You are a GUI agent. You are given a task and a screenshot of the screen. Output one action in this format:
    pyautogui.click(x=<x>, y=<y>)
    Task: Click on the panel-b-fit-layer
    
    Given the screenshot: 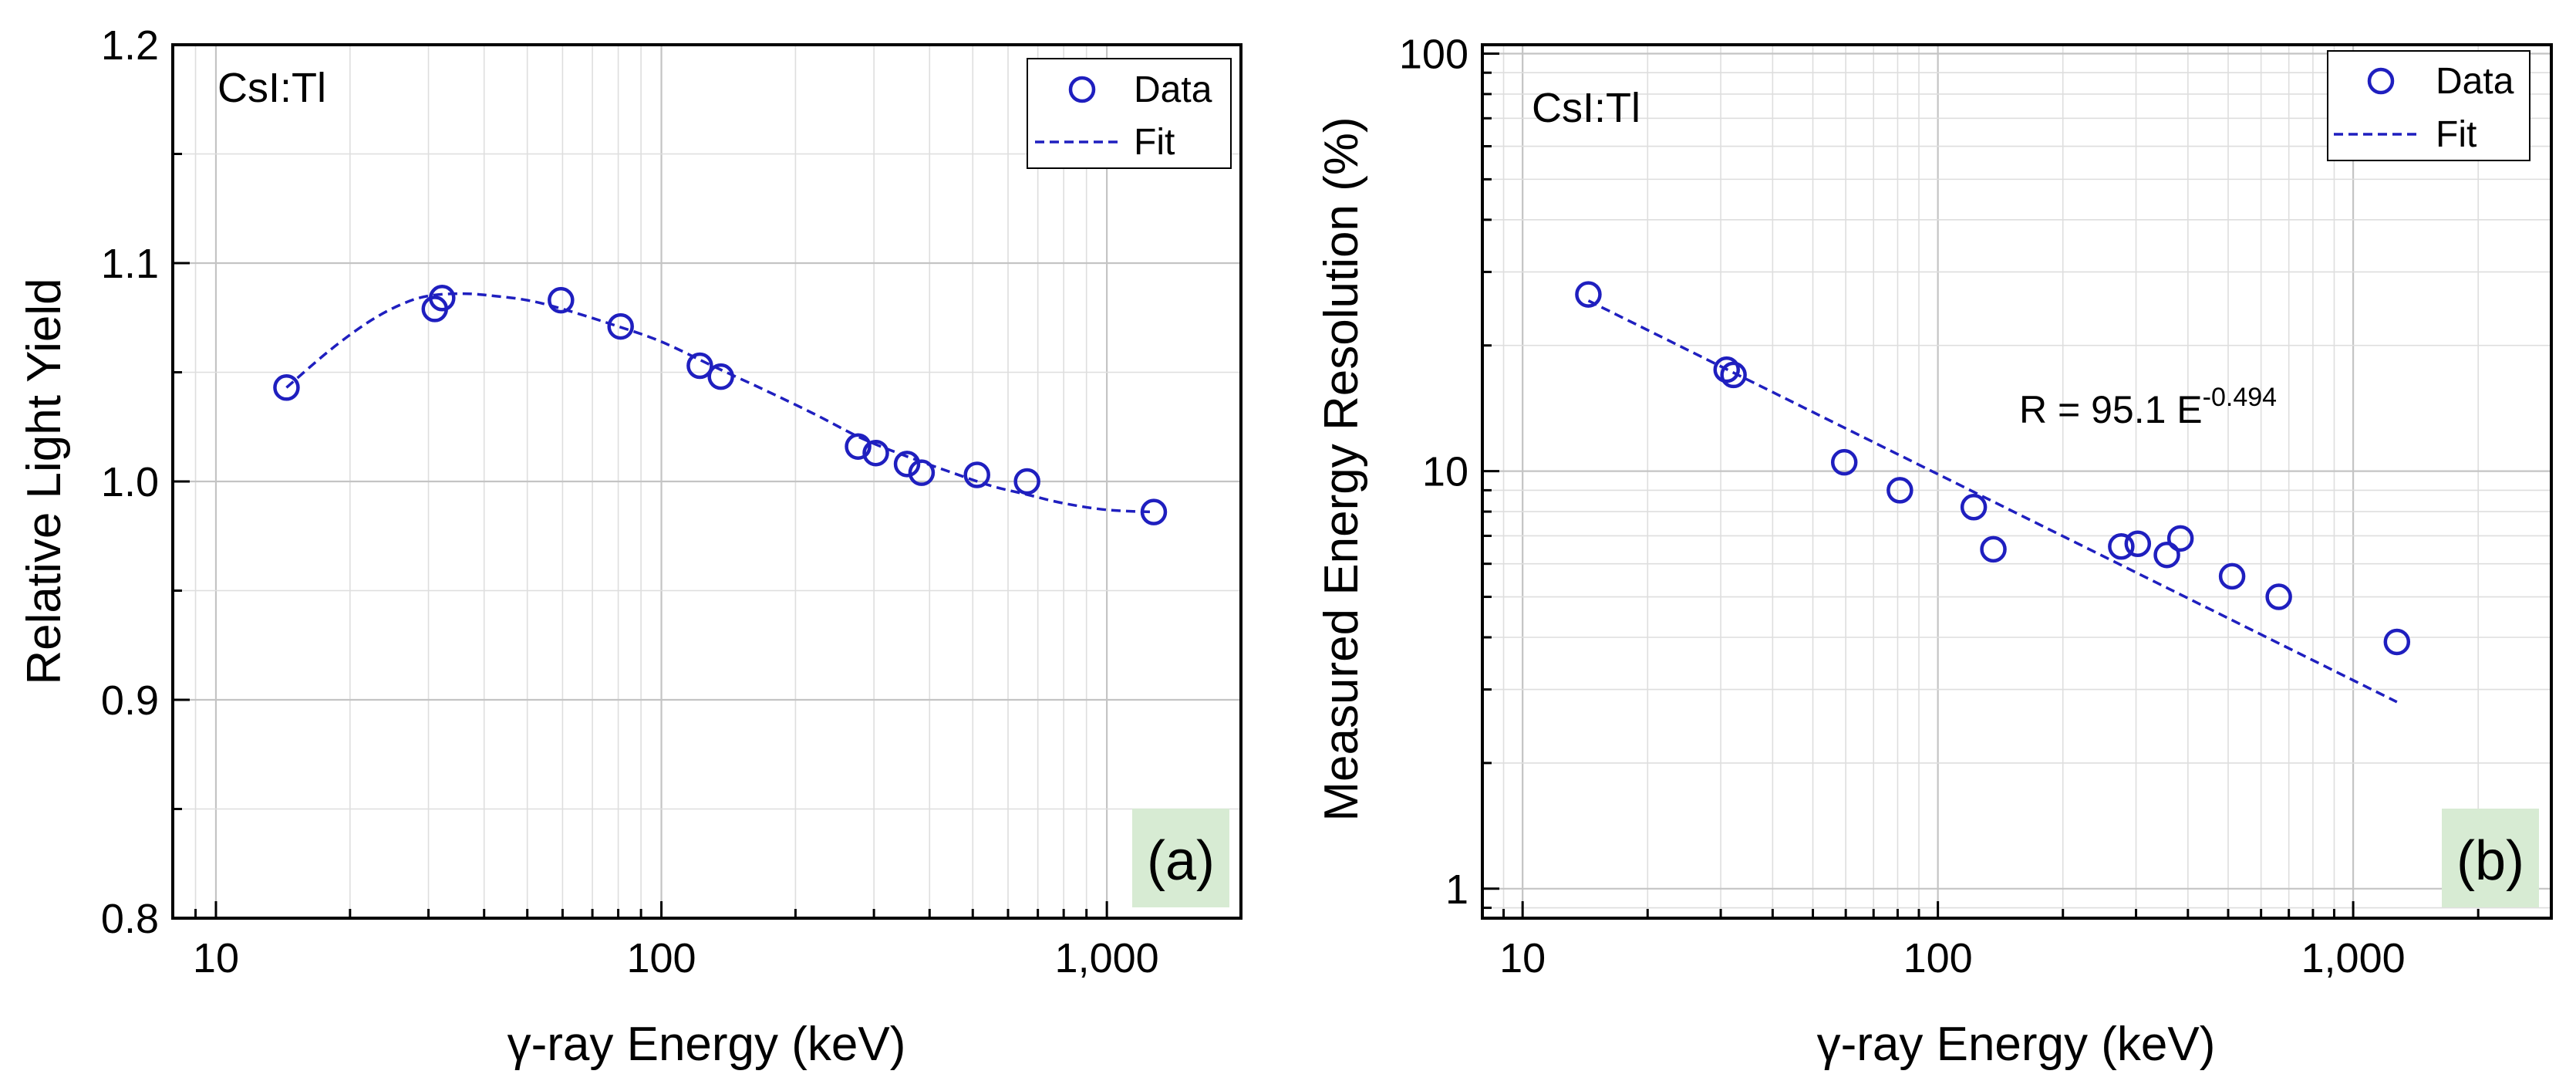 What is the action you would take?
    pyautogui.click(x=1992, y=501)
    